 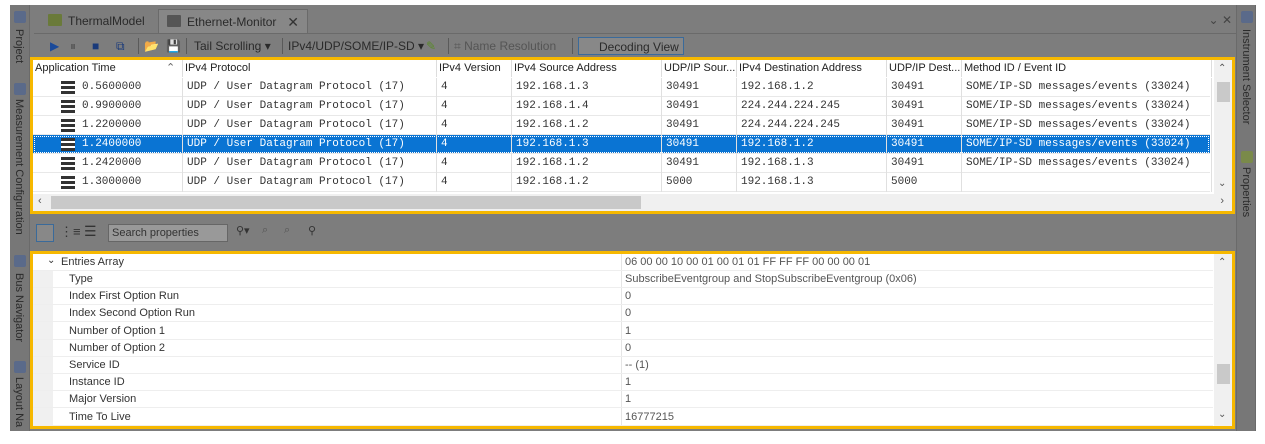 I want to click on bus-navigator-icon, so click(x=20, y=261).